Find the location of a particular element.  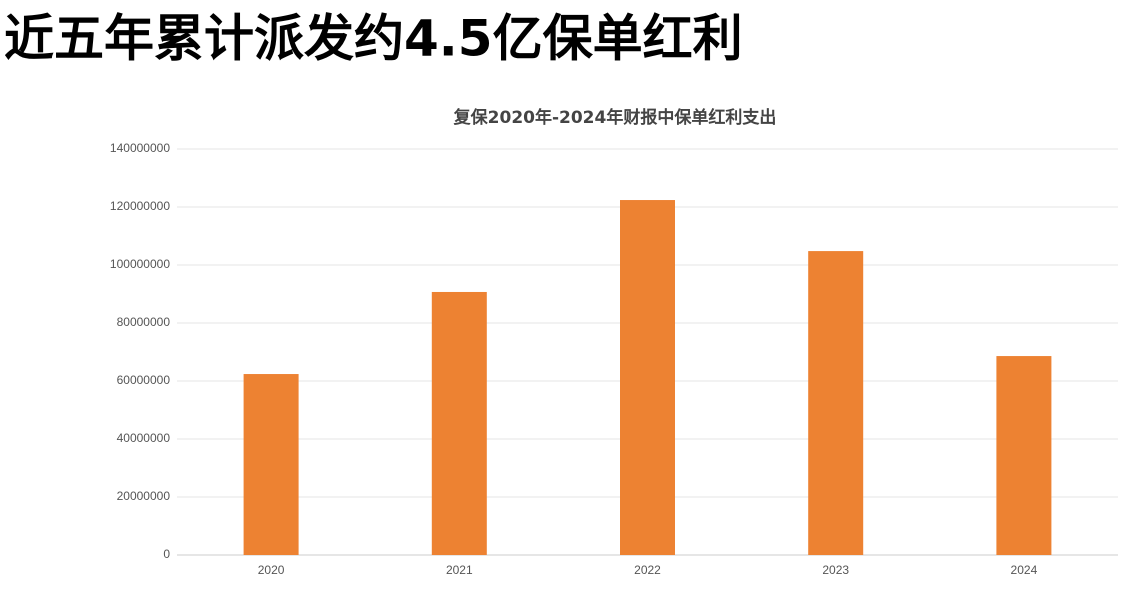

y-tick-label: 0 is located at coordinates (166, 554).